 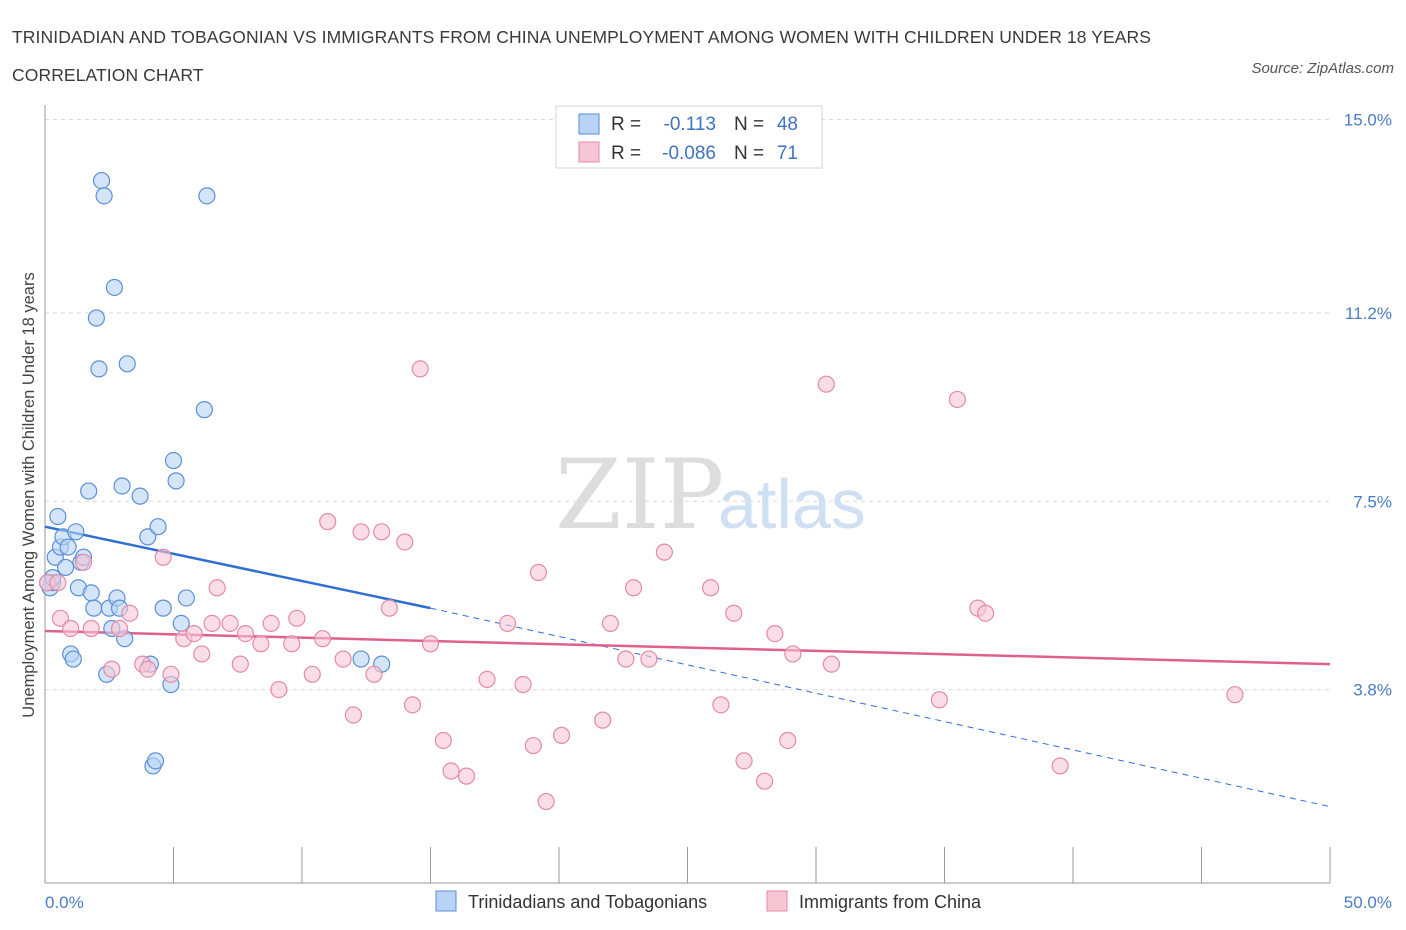 I want to click on legend-n-label-2: N =, so click(x=749, y=153).